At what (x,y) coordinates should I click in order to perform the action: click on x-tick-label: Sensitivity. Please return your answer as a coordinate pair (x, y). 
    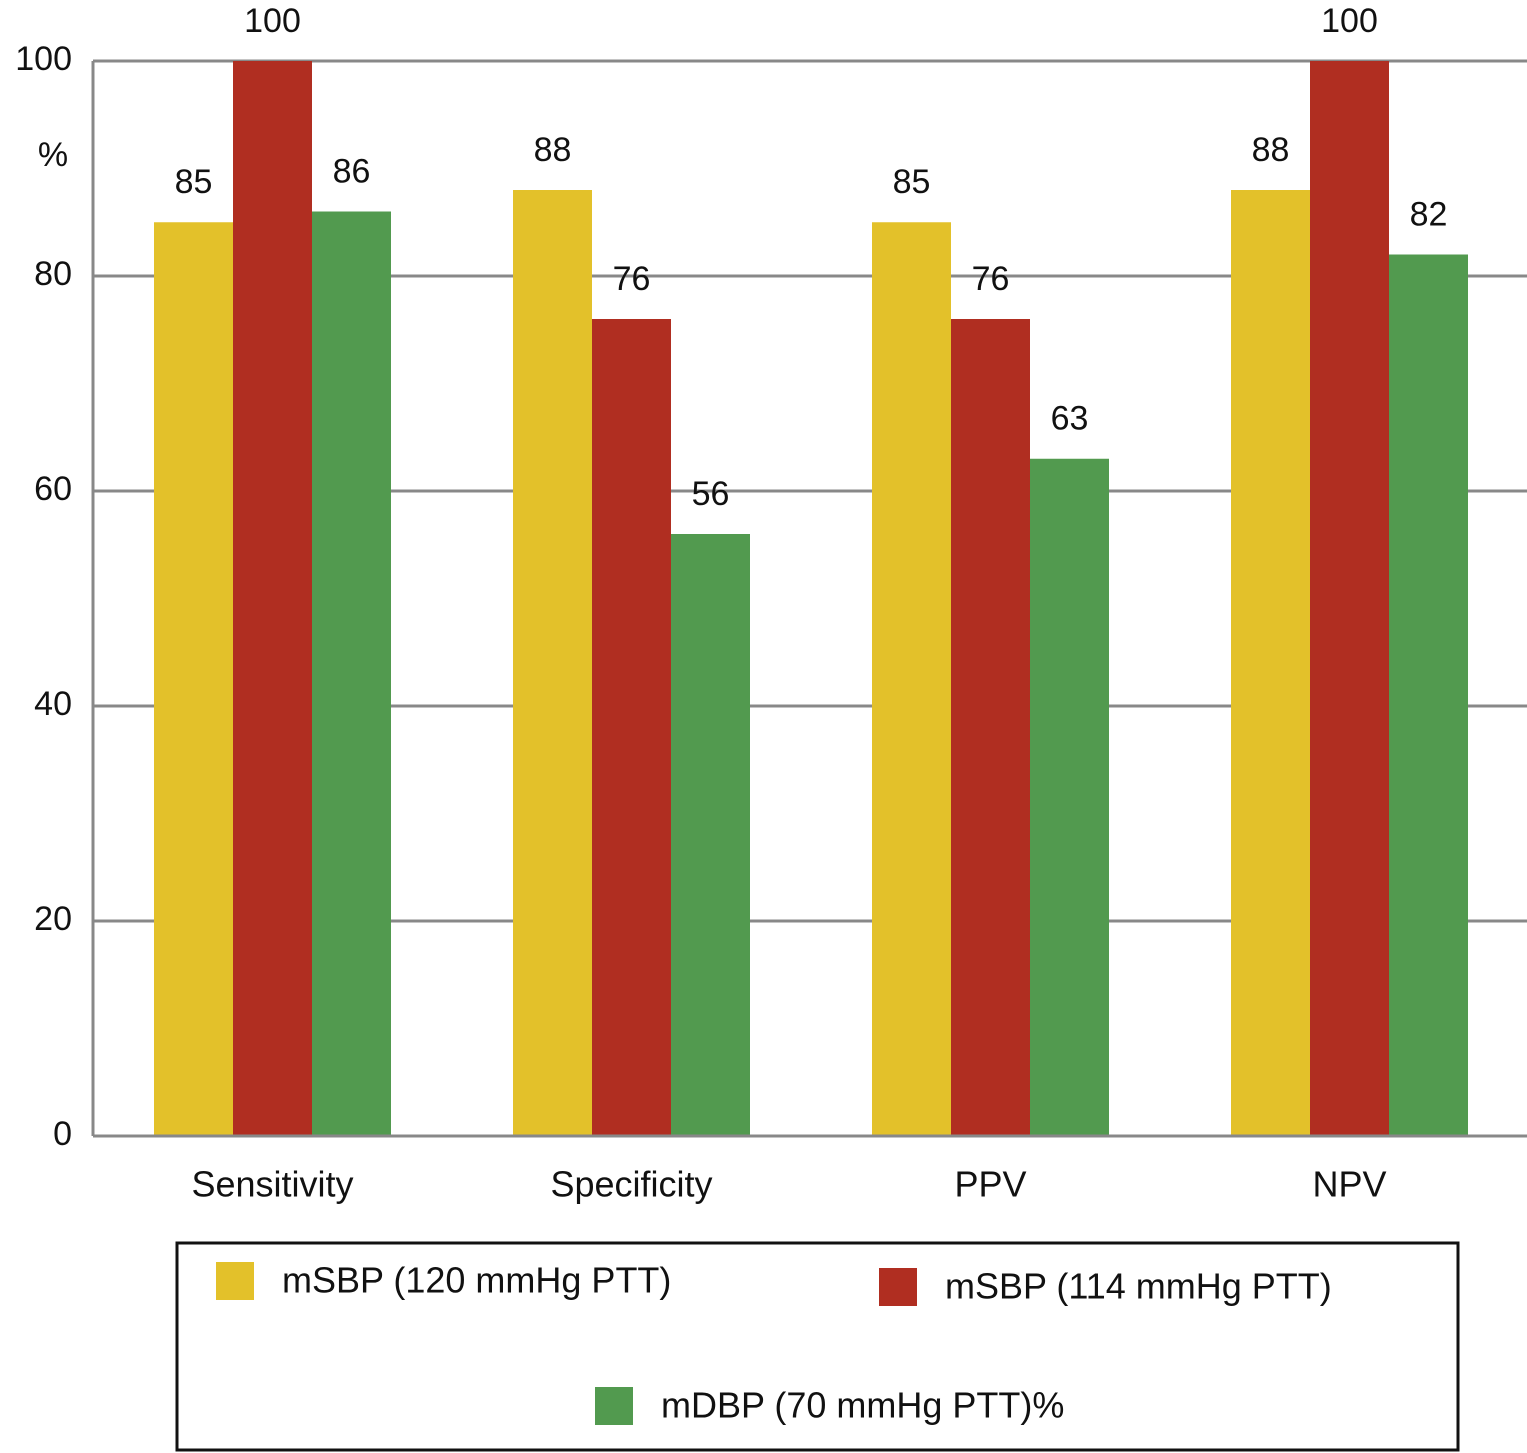
    Looking at the image, I should click on (272, 1184).